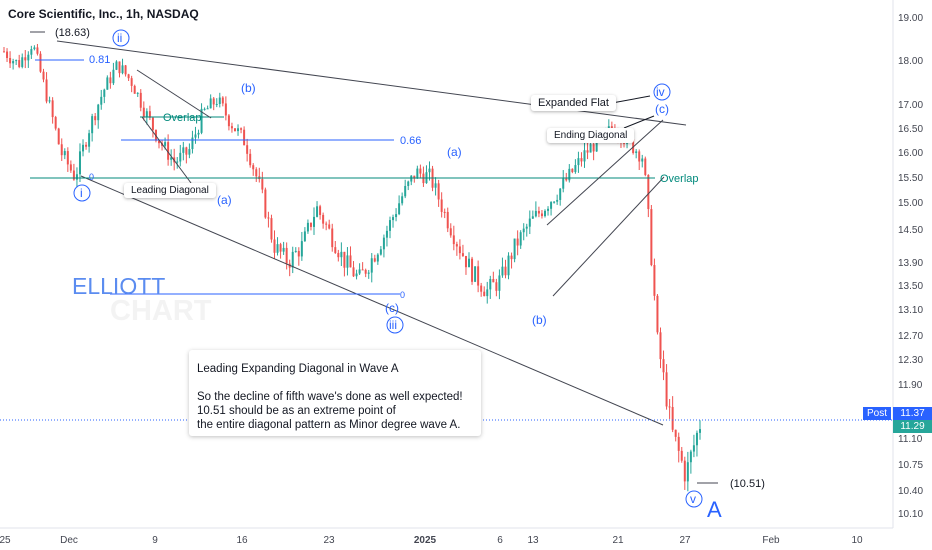 This screenshot has width=932, height=550. What do you see at coordinates (119, 38) in the screenshot?
I see `wave-ii-label: ii` at bounding box center [119, 38].